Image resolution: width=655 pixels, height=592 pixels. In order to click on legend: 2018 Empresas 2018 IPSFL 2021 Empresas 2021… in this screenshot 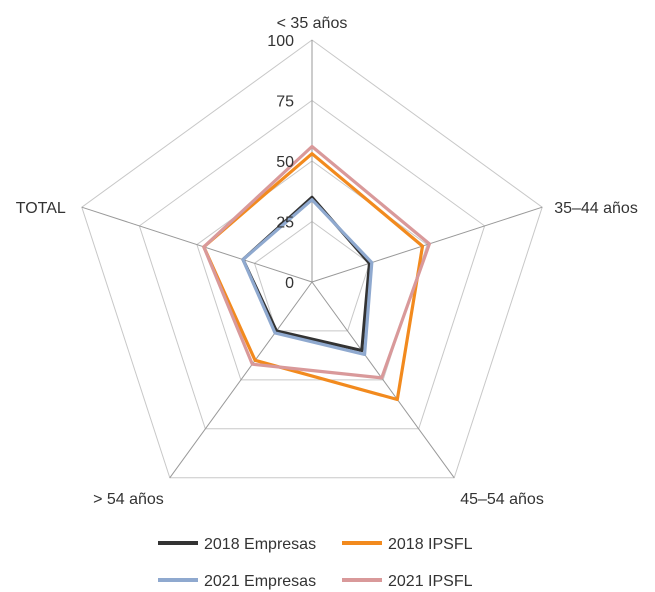, I will do `click(315, 563)`.